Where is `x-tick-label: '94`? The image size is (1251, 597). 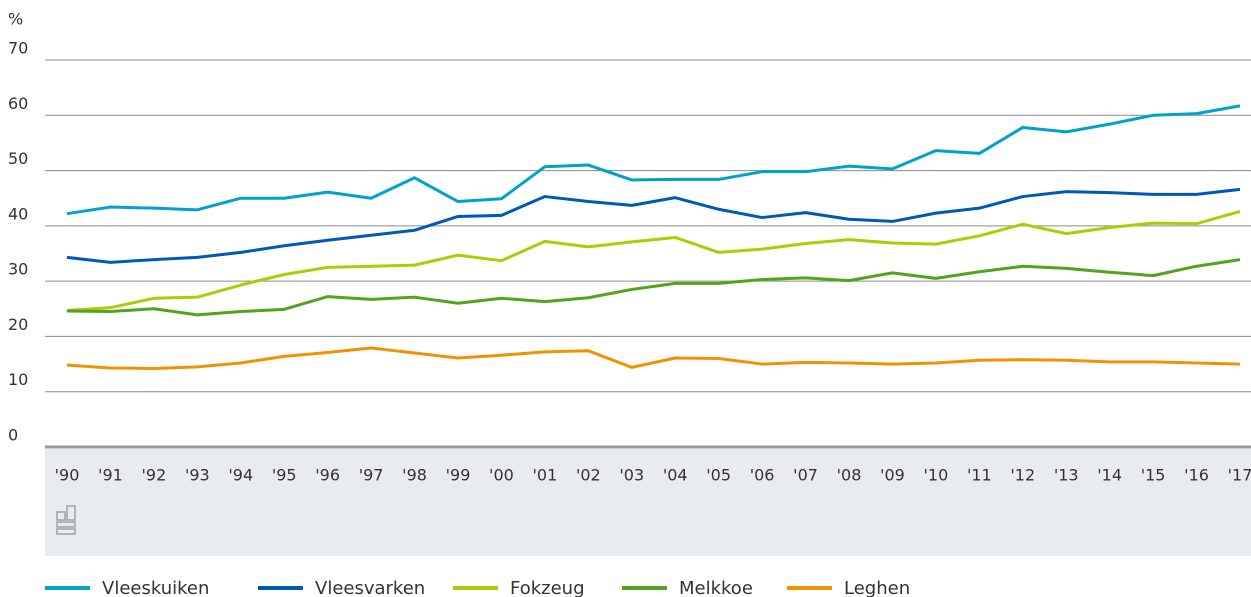 x-tick-label: '94 is located at coordinates (240, 475).